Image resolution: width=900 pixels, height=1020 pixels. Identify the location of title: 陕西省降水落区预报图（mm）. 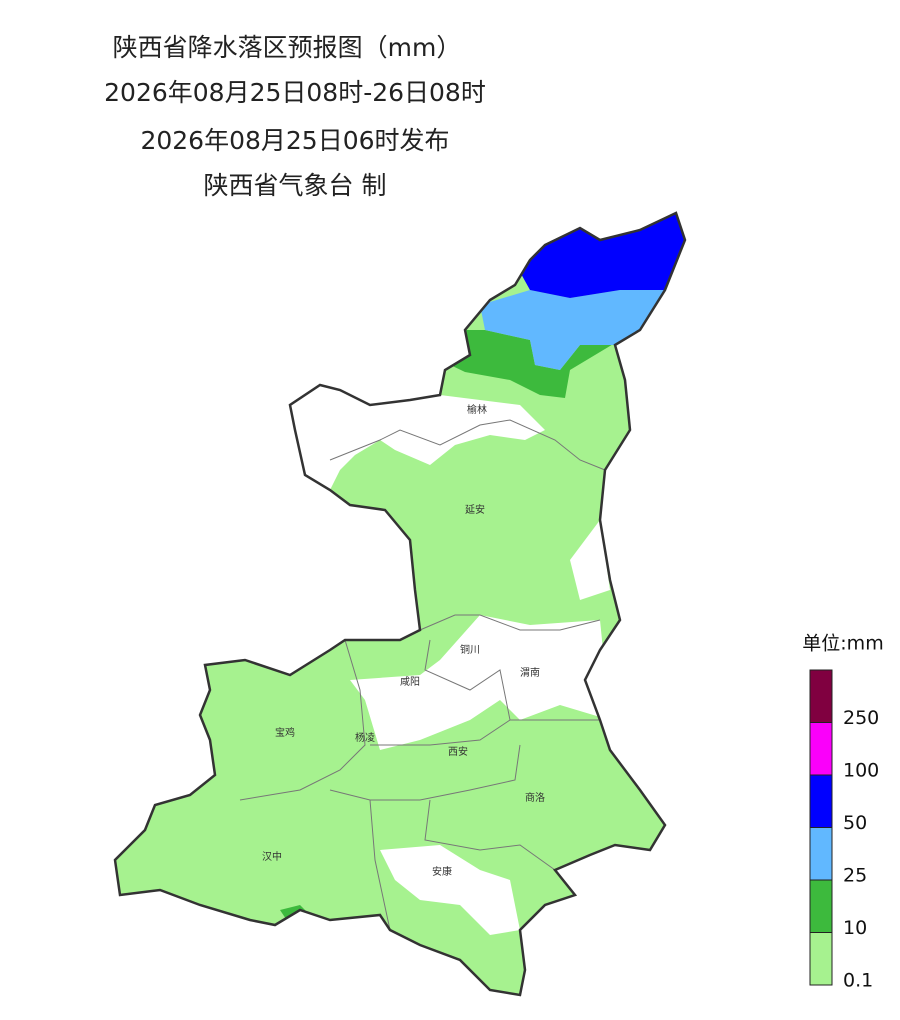
(287, 47).